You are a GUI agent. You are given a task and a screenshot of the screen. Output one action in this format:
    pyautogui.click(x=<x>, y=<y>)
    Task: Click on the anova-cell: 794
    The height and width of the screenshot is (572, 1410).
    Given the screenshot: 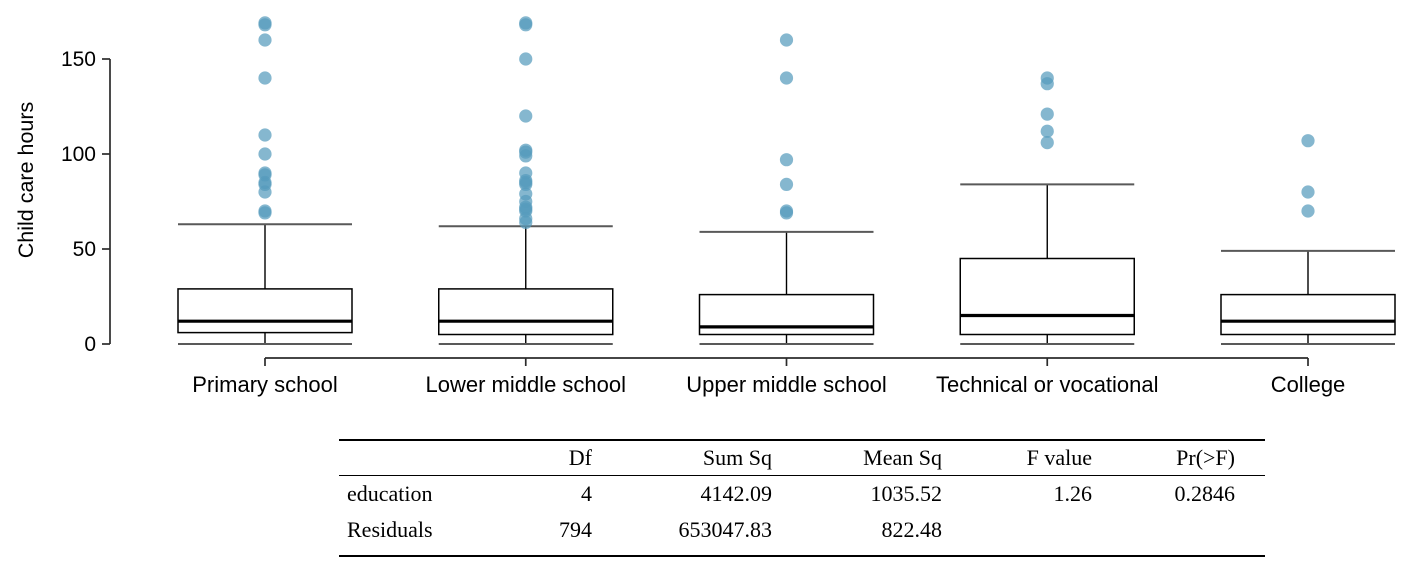 What is the action you would take?
    pyautogui.click(x=575, y=529)
    